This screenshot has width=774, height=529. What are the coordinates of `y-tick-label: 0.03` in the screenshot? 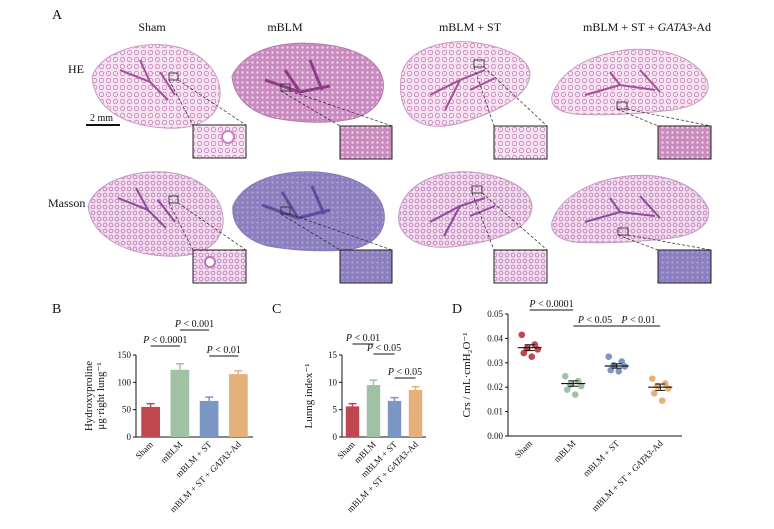 It's located at (495, 363).